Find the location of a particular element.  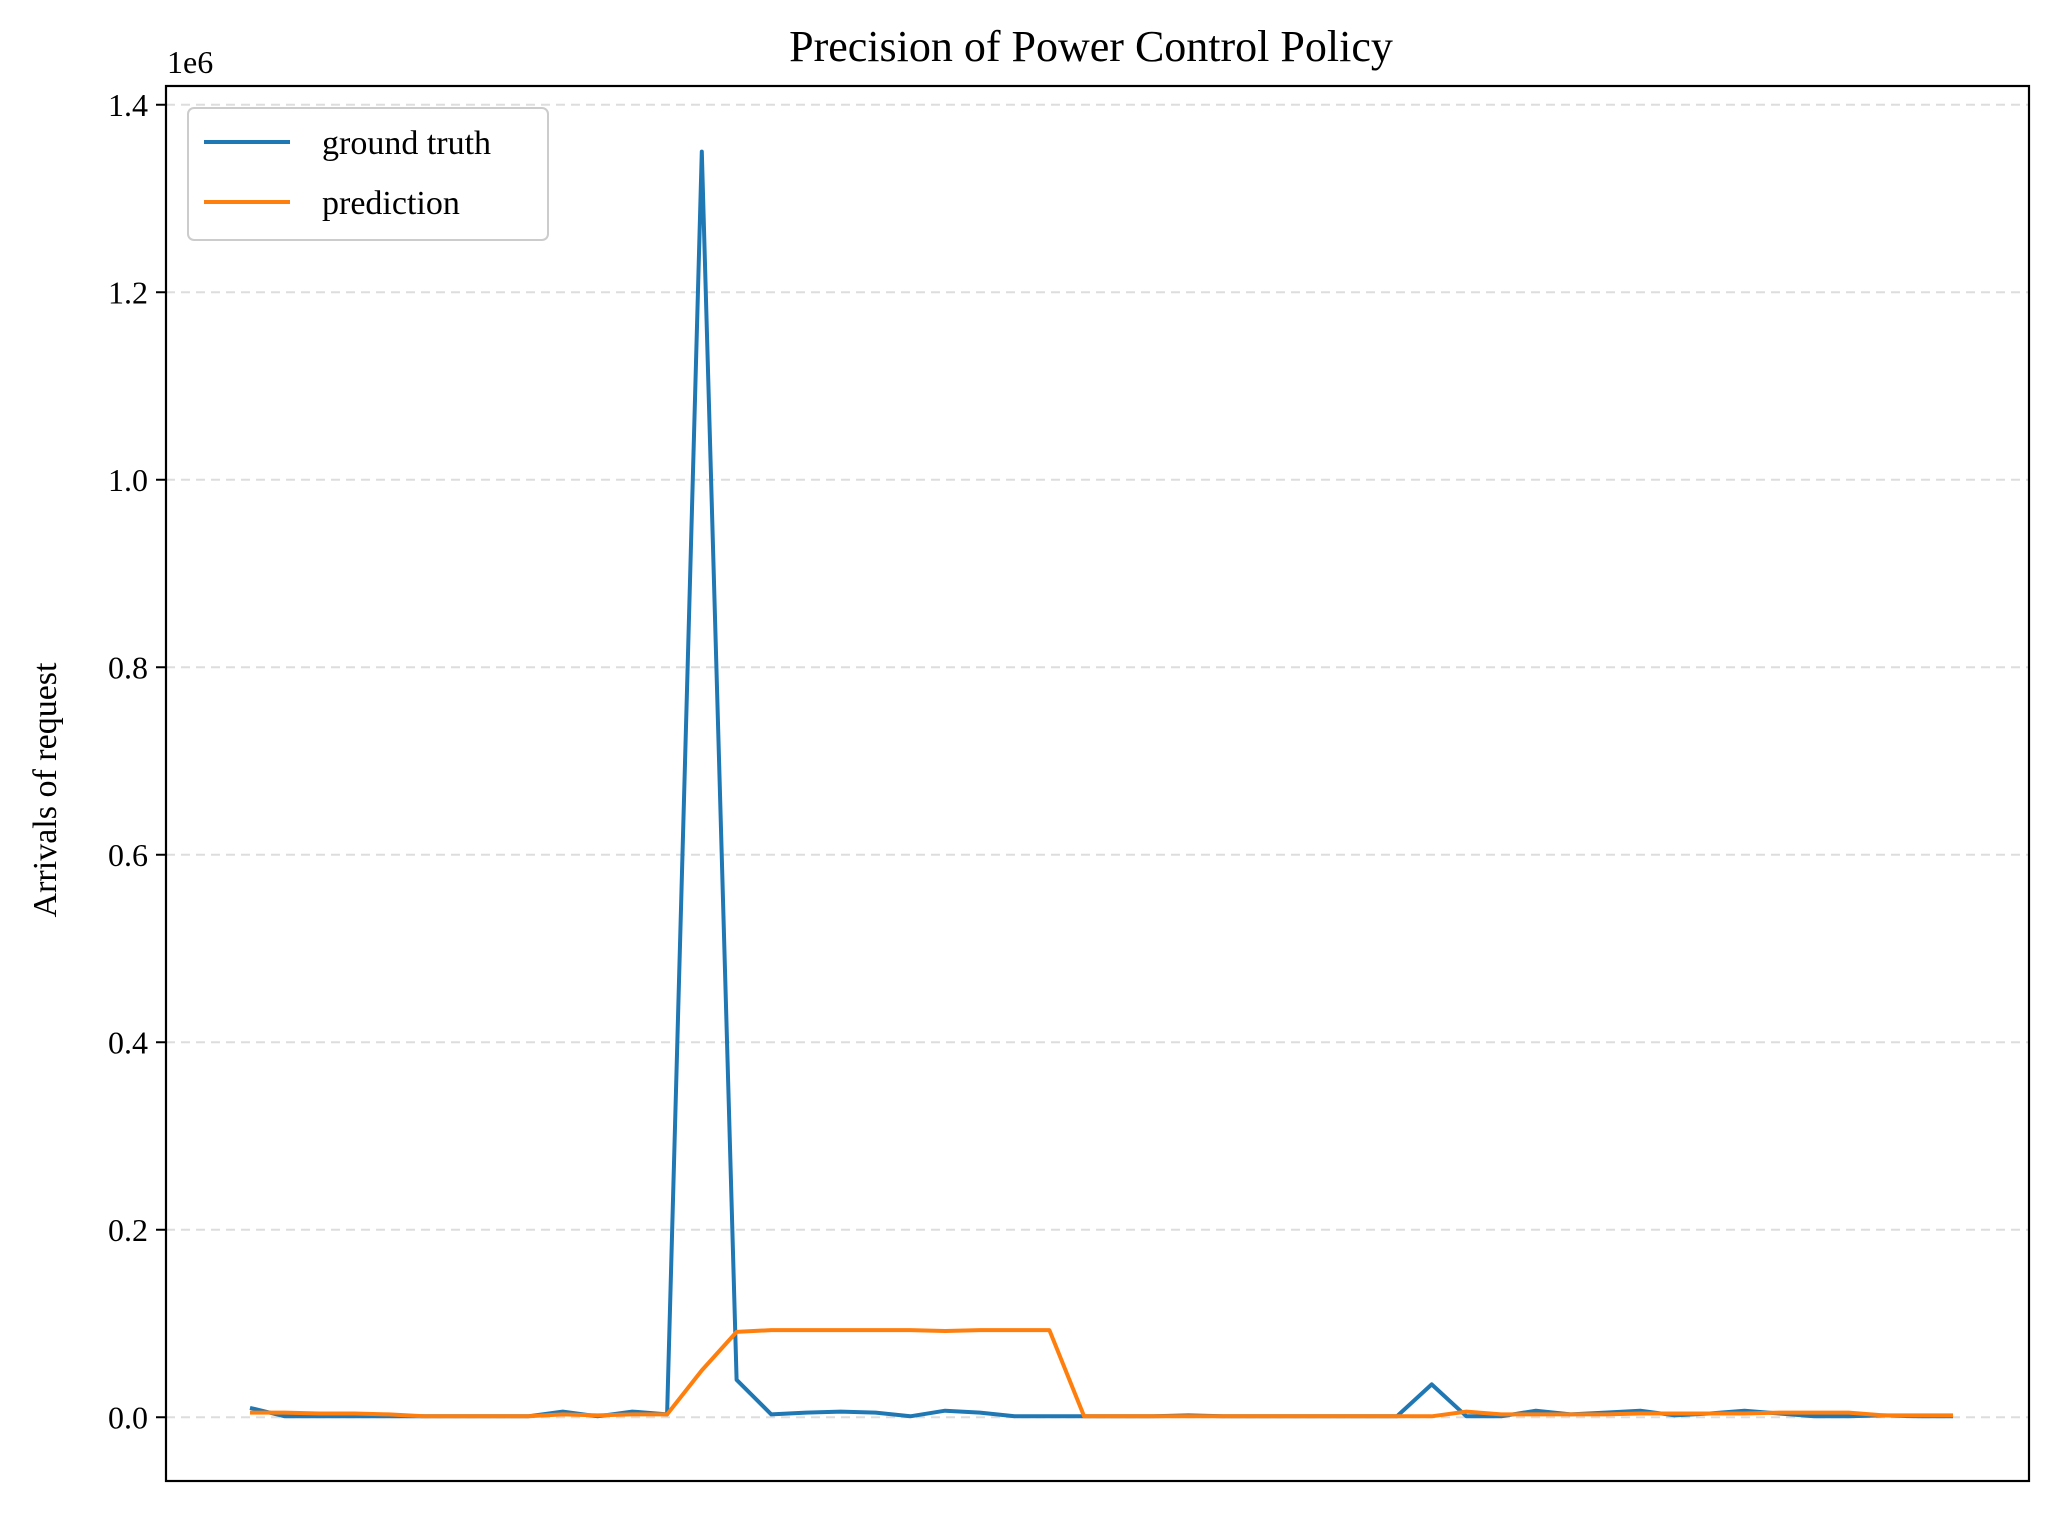

legend-label-ground-truth: ground truth is located at coordinates (406, 143).